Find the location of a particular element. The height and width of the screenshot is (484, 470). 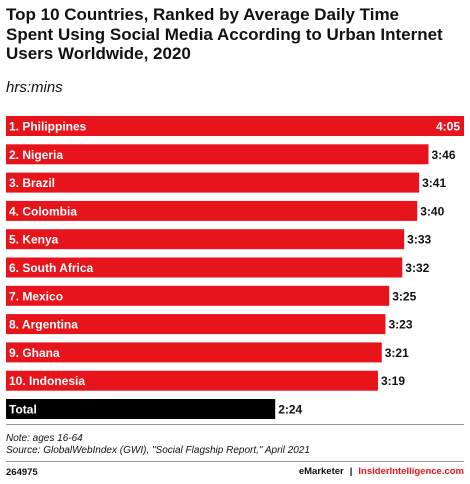

value-label: 4:05 is located at coordinates (448, 127).